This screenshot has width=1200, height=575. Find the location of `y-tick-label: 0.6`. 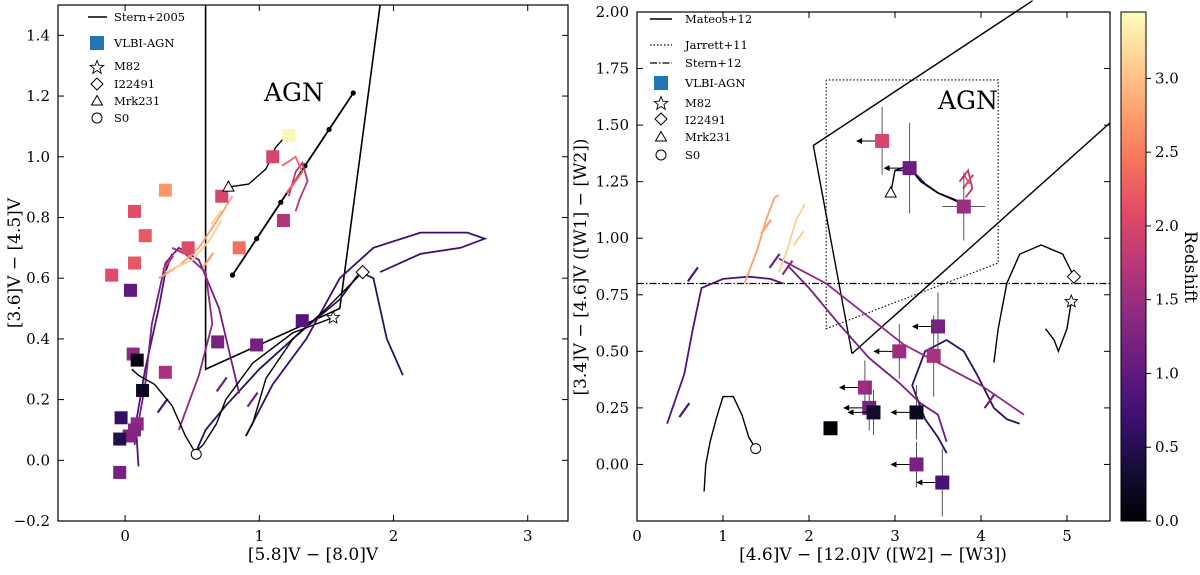

y-tick-label: 0.6 is located at coordinates (38, 278).